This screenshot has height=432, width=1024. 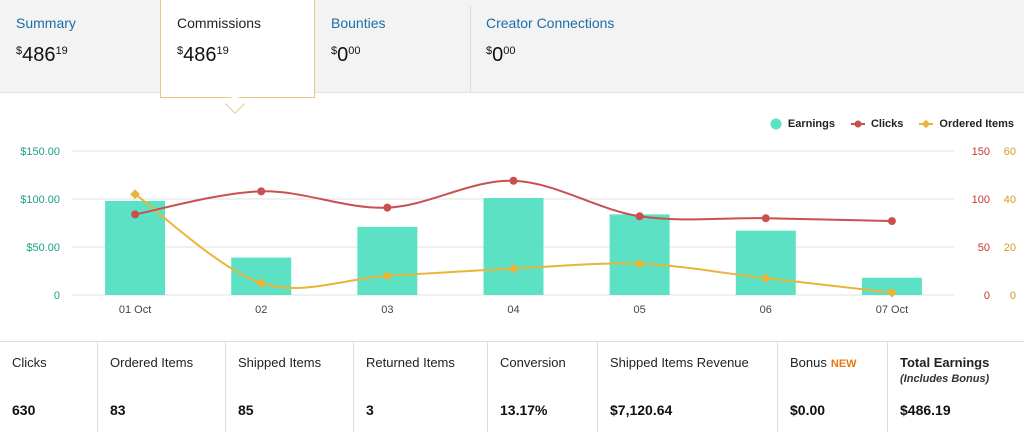 I want to click on right-axis-tick-ordered: 60, so click(x=1010, y=152).